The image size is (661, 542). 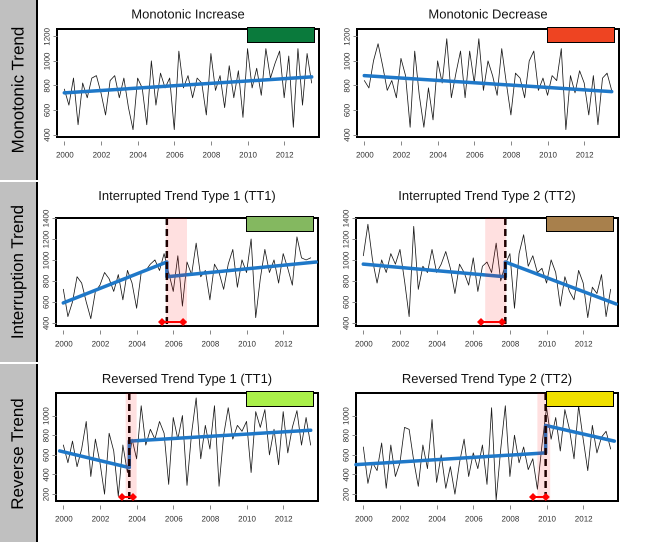 I want to click on chart-title: Reversed Trend Type 2 (TT2), so click(x=487, y=378).